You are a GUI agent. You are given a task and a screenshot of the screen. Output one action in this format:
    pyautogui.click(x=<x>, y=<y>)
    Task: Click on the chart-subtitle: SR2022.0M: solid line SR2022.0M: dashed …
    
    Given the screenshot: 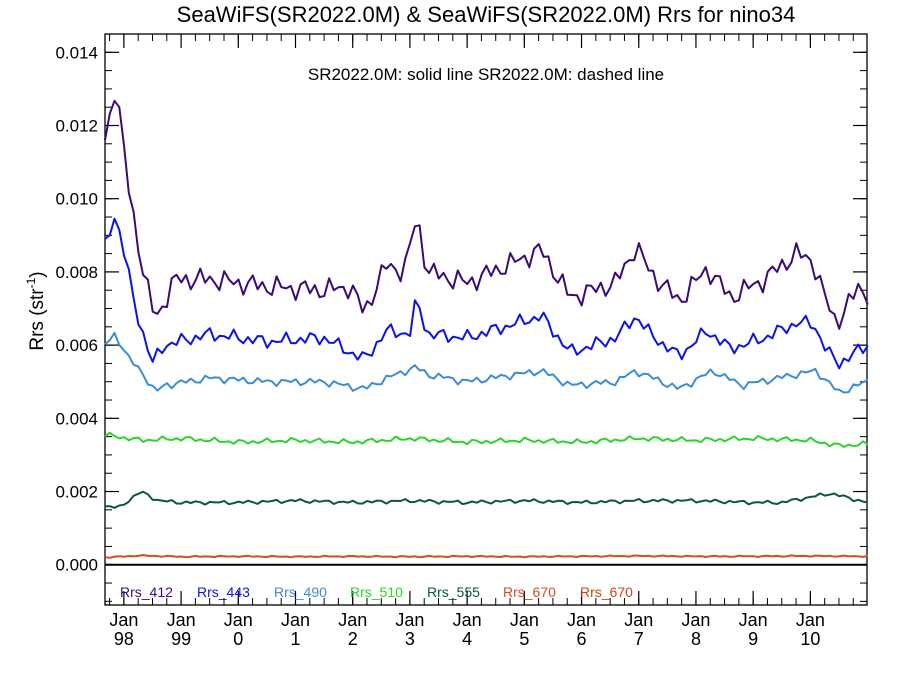 What is the action you would take?
    pyautogui.click(x=486, y=74)
    